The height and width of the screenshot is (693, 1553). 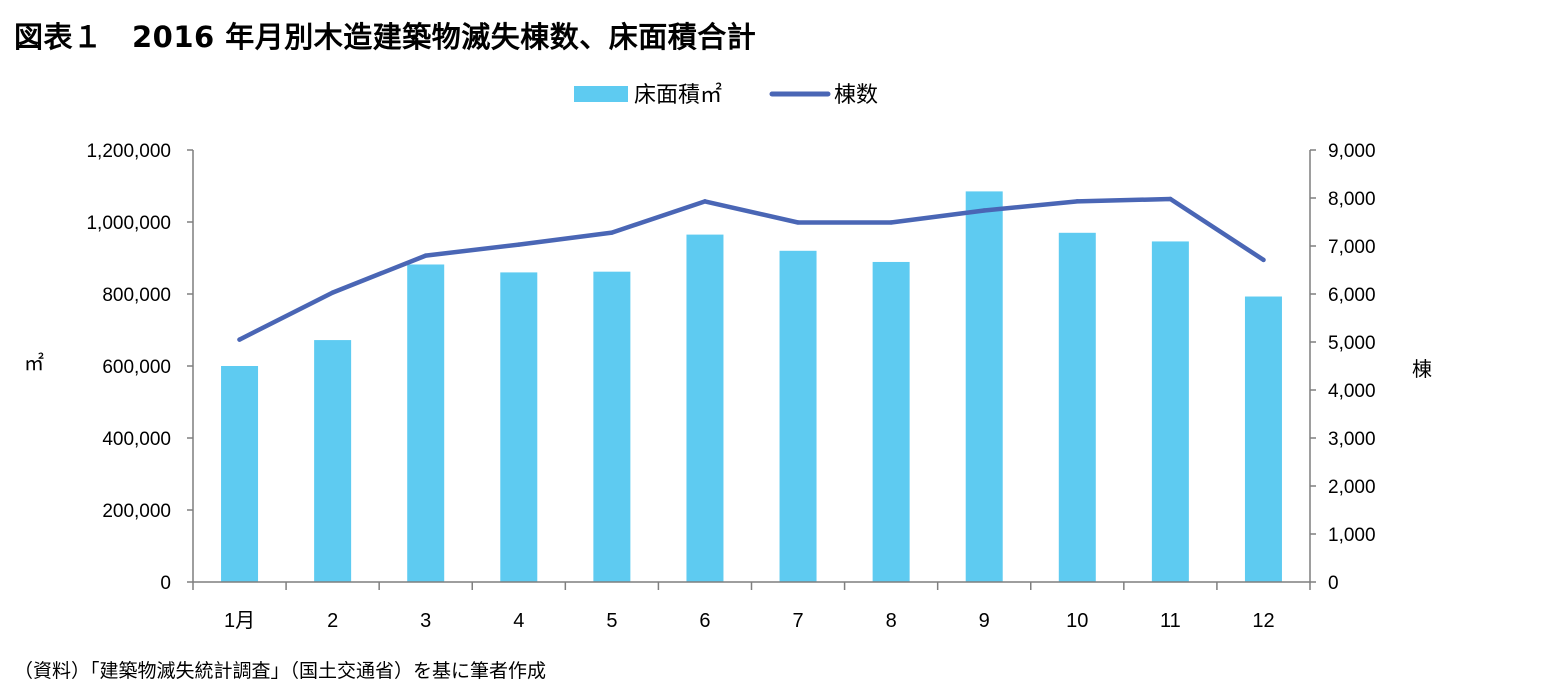 What do you see at coordinates (518, 621) in the screenshot?
I see `x-tick-label: 4` at bounding box center [518, 621].